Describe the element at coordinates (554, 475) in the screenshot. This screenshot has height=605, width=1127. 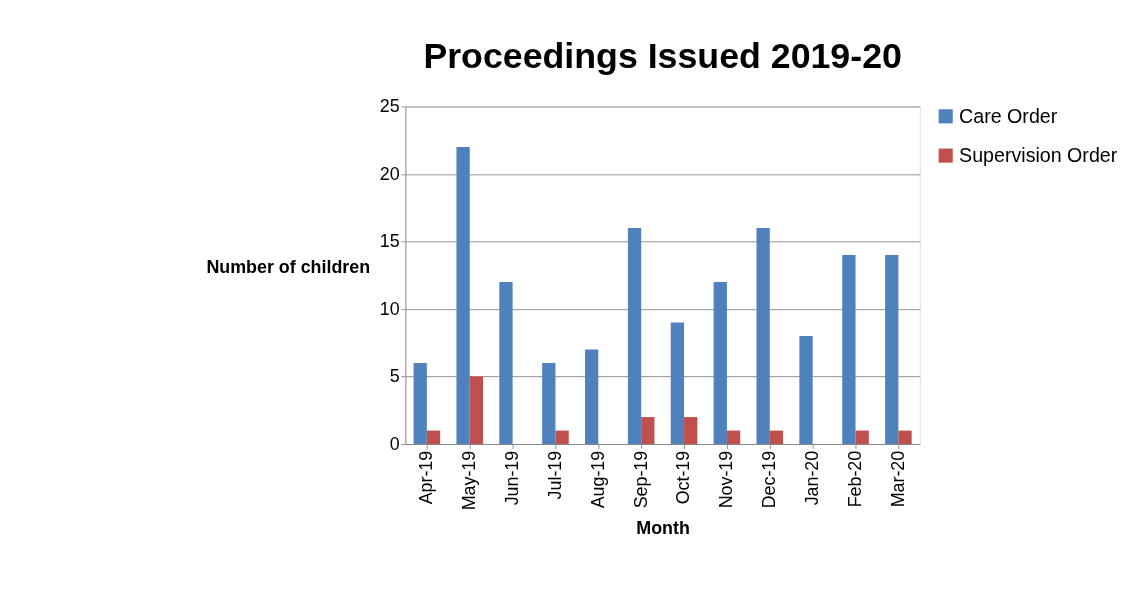
I see `x-tick-label: Jul-19` at that location.